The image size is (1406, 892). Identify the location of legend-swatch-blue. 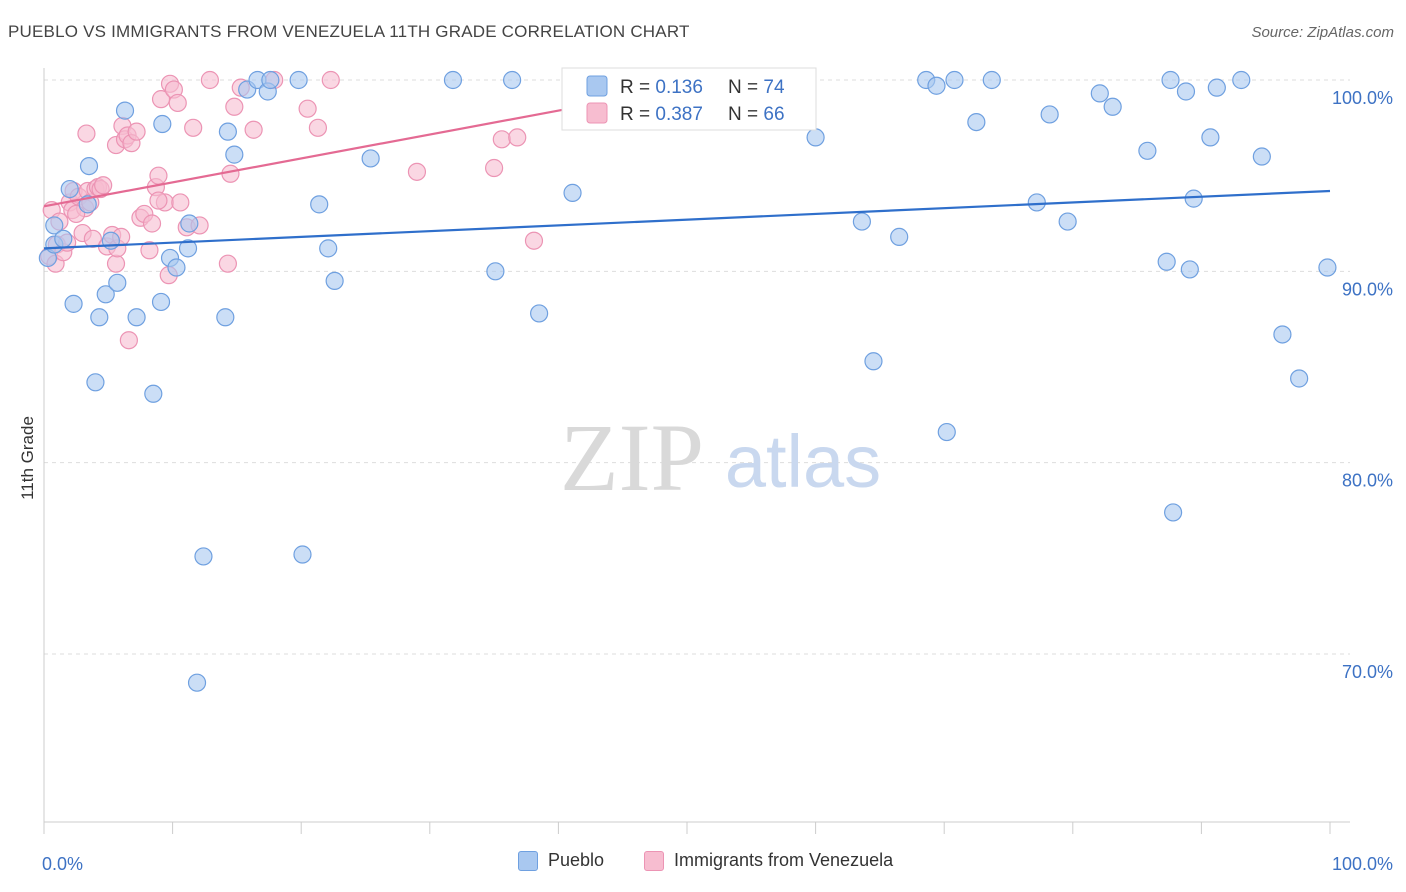
(528, 860).